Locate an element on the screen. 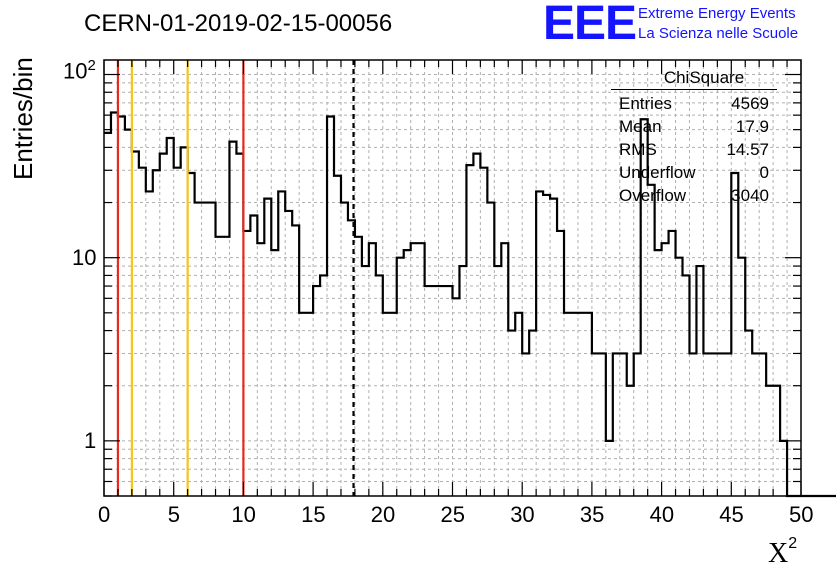  x-tick-label: 20 is located at coordinates (383, 514).